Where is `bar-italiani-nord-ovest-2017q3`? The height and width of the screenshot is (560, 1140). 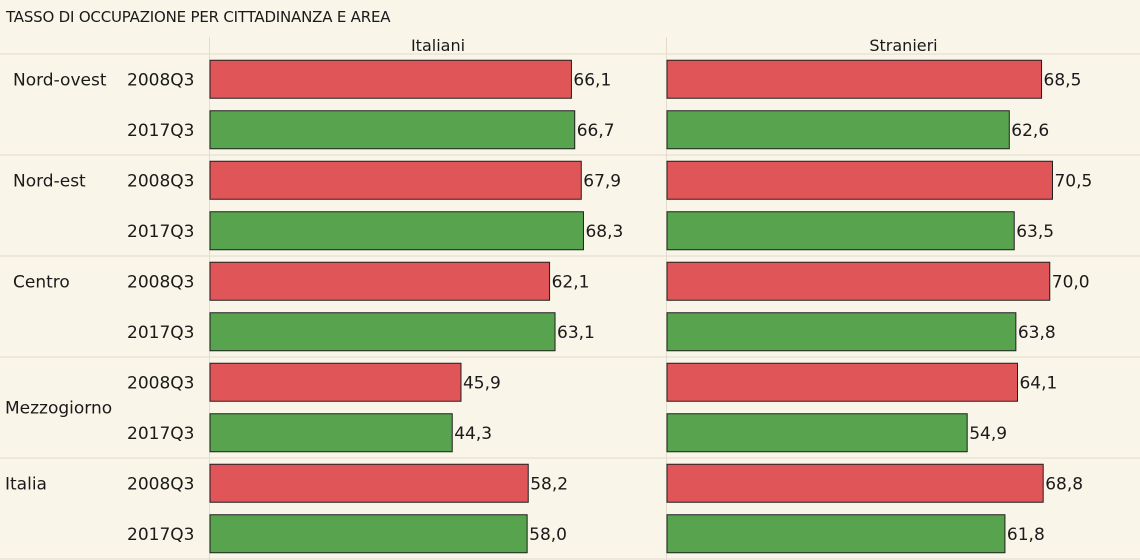
bar-italiani-nord-ovest-2017q3 is located at coordinates (392, 130).